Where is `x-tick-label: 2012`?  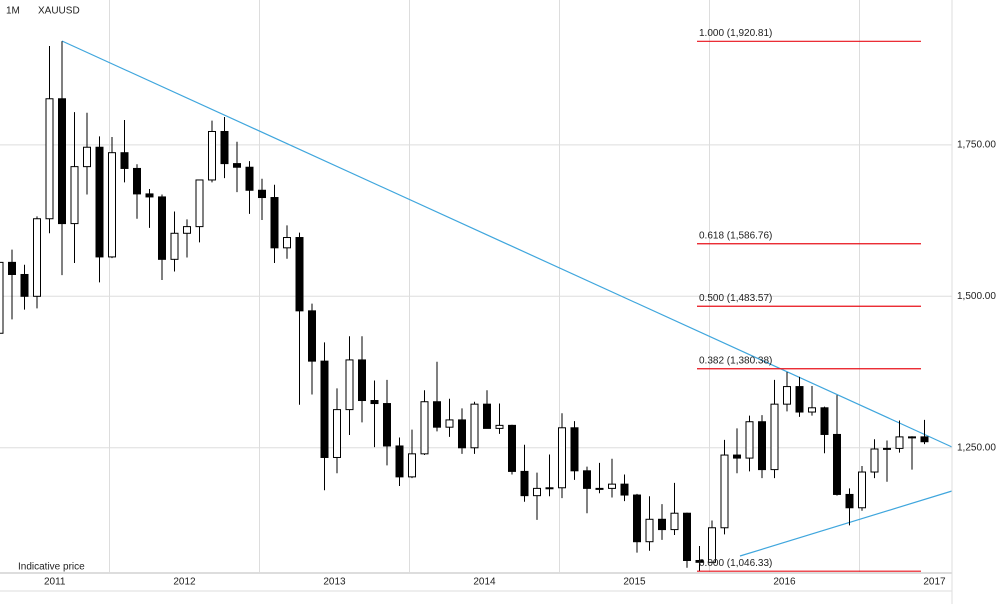 x-tick-label: 2012 is located at coordinates (184, 582).